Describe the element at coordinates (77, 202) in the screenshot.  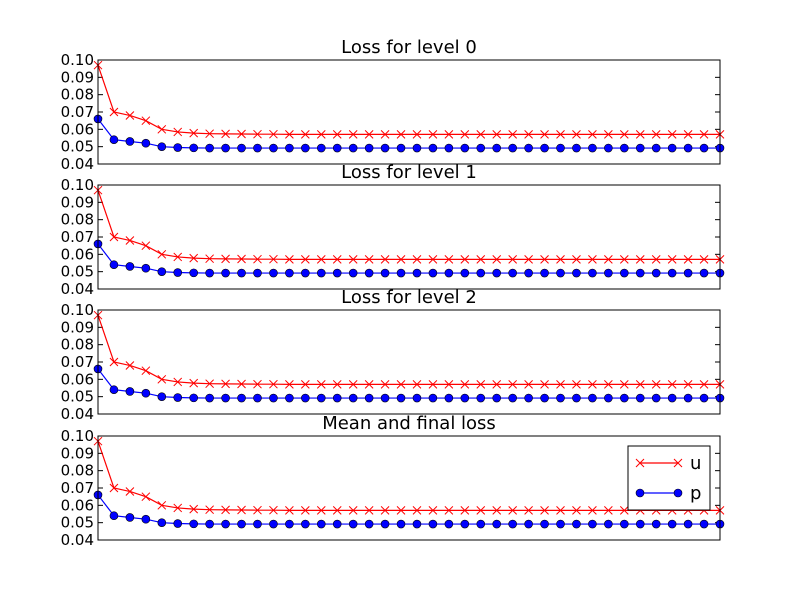
I see `y-tick-label: 0.09` at that location.